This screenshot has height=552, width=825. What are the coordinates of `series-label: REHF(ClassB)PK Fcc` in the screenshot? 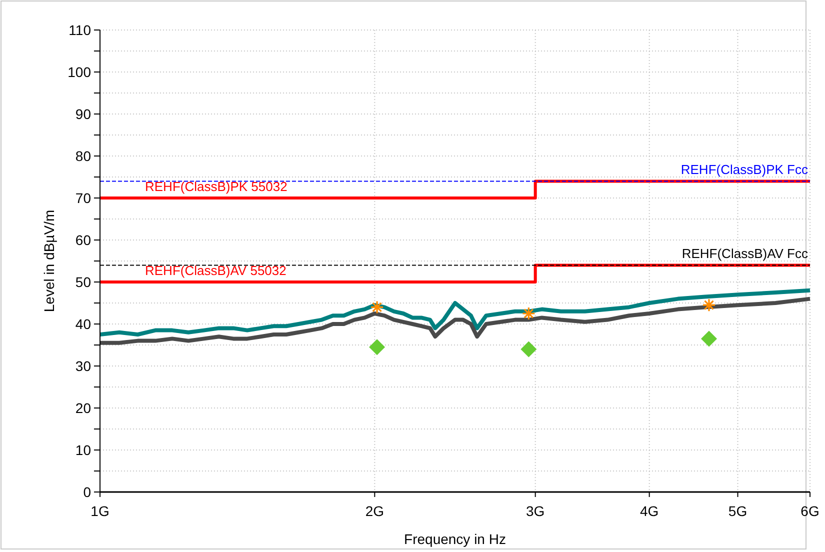 It's located at (744, 170).